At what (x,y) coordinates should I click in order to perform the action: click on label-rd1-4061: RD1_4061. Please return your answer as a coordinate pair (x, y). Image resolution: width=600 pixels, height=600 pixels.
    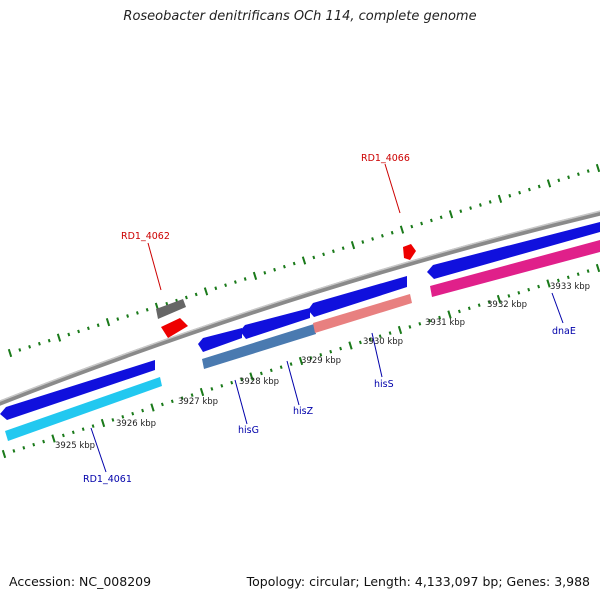
    Looking at the image, I should click on (107, 479).